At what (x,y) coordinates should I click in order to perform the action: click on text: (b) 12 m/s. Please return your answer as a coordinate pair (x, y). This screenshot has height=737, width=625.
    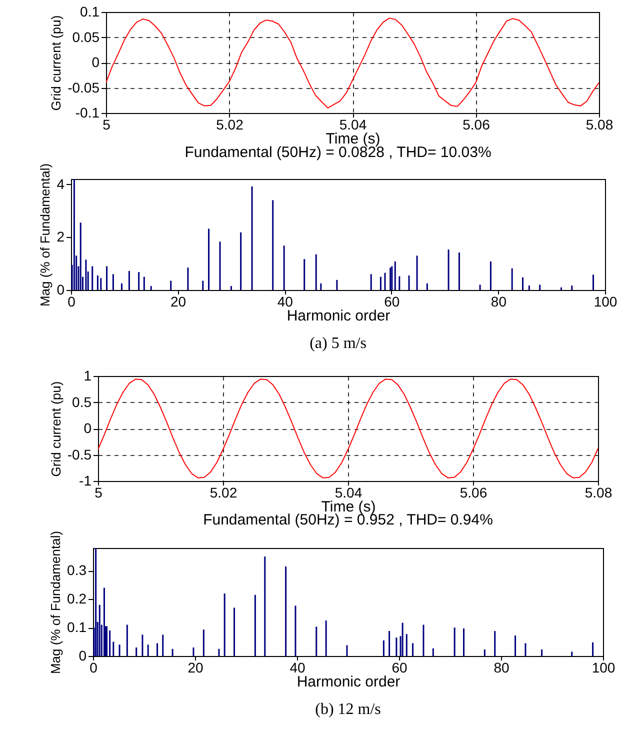
    Looking at the image, I should click on (348, 710).